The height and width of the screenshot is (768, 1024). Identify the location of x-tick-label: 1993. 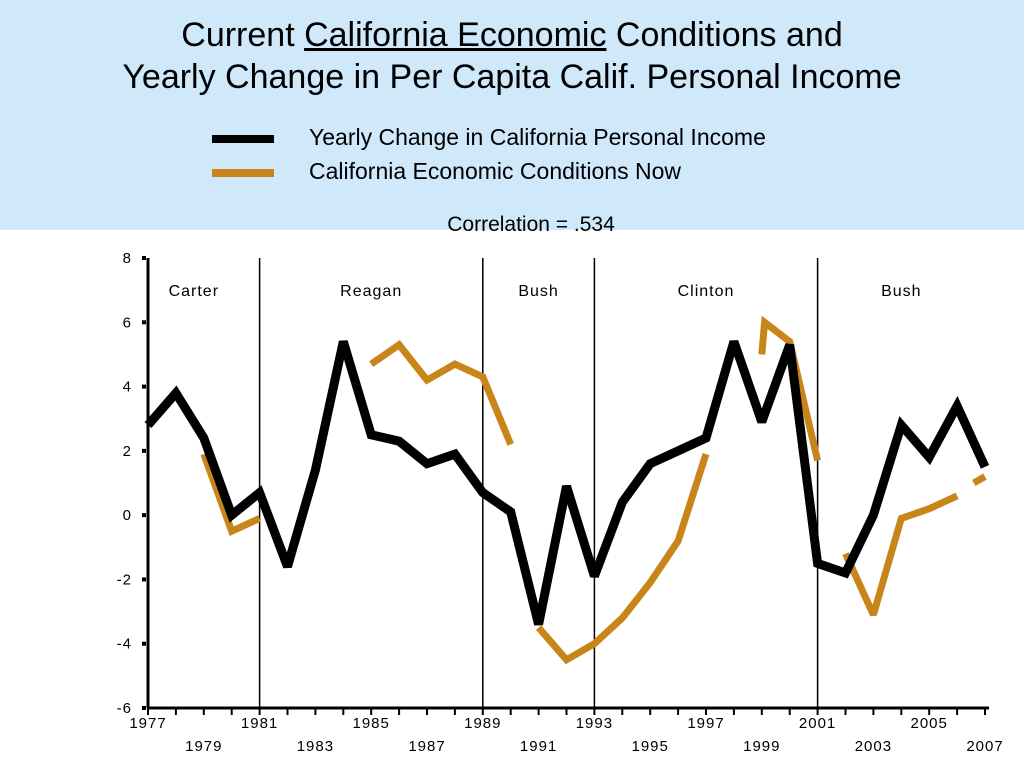
(594, 723).